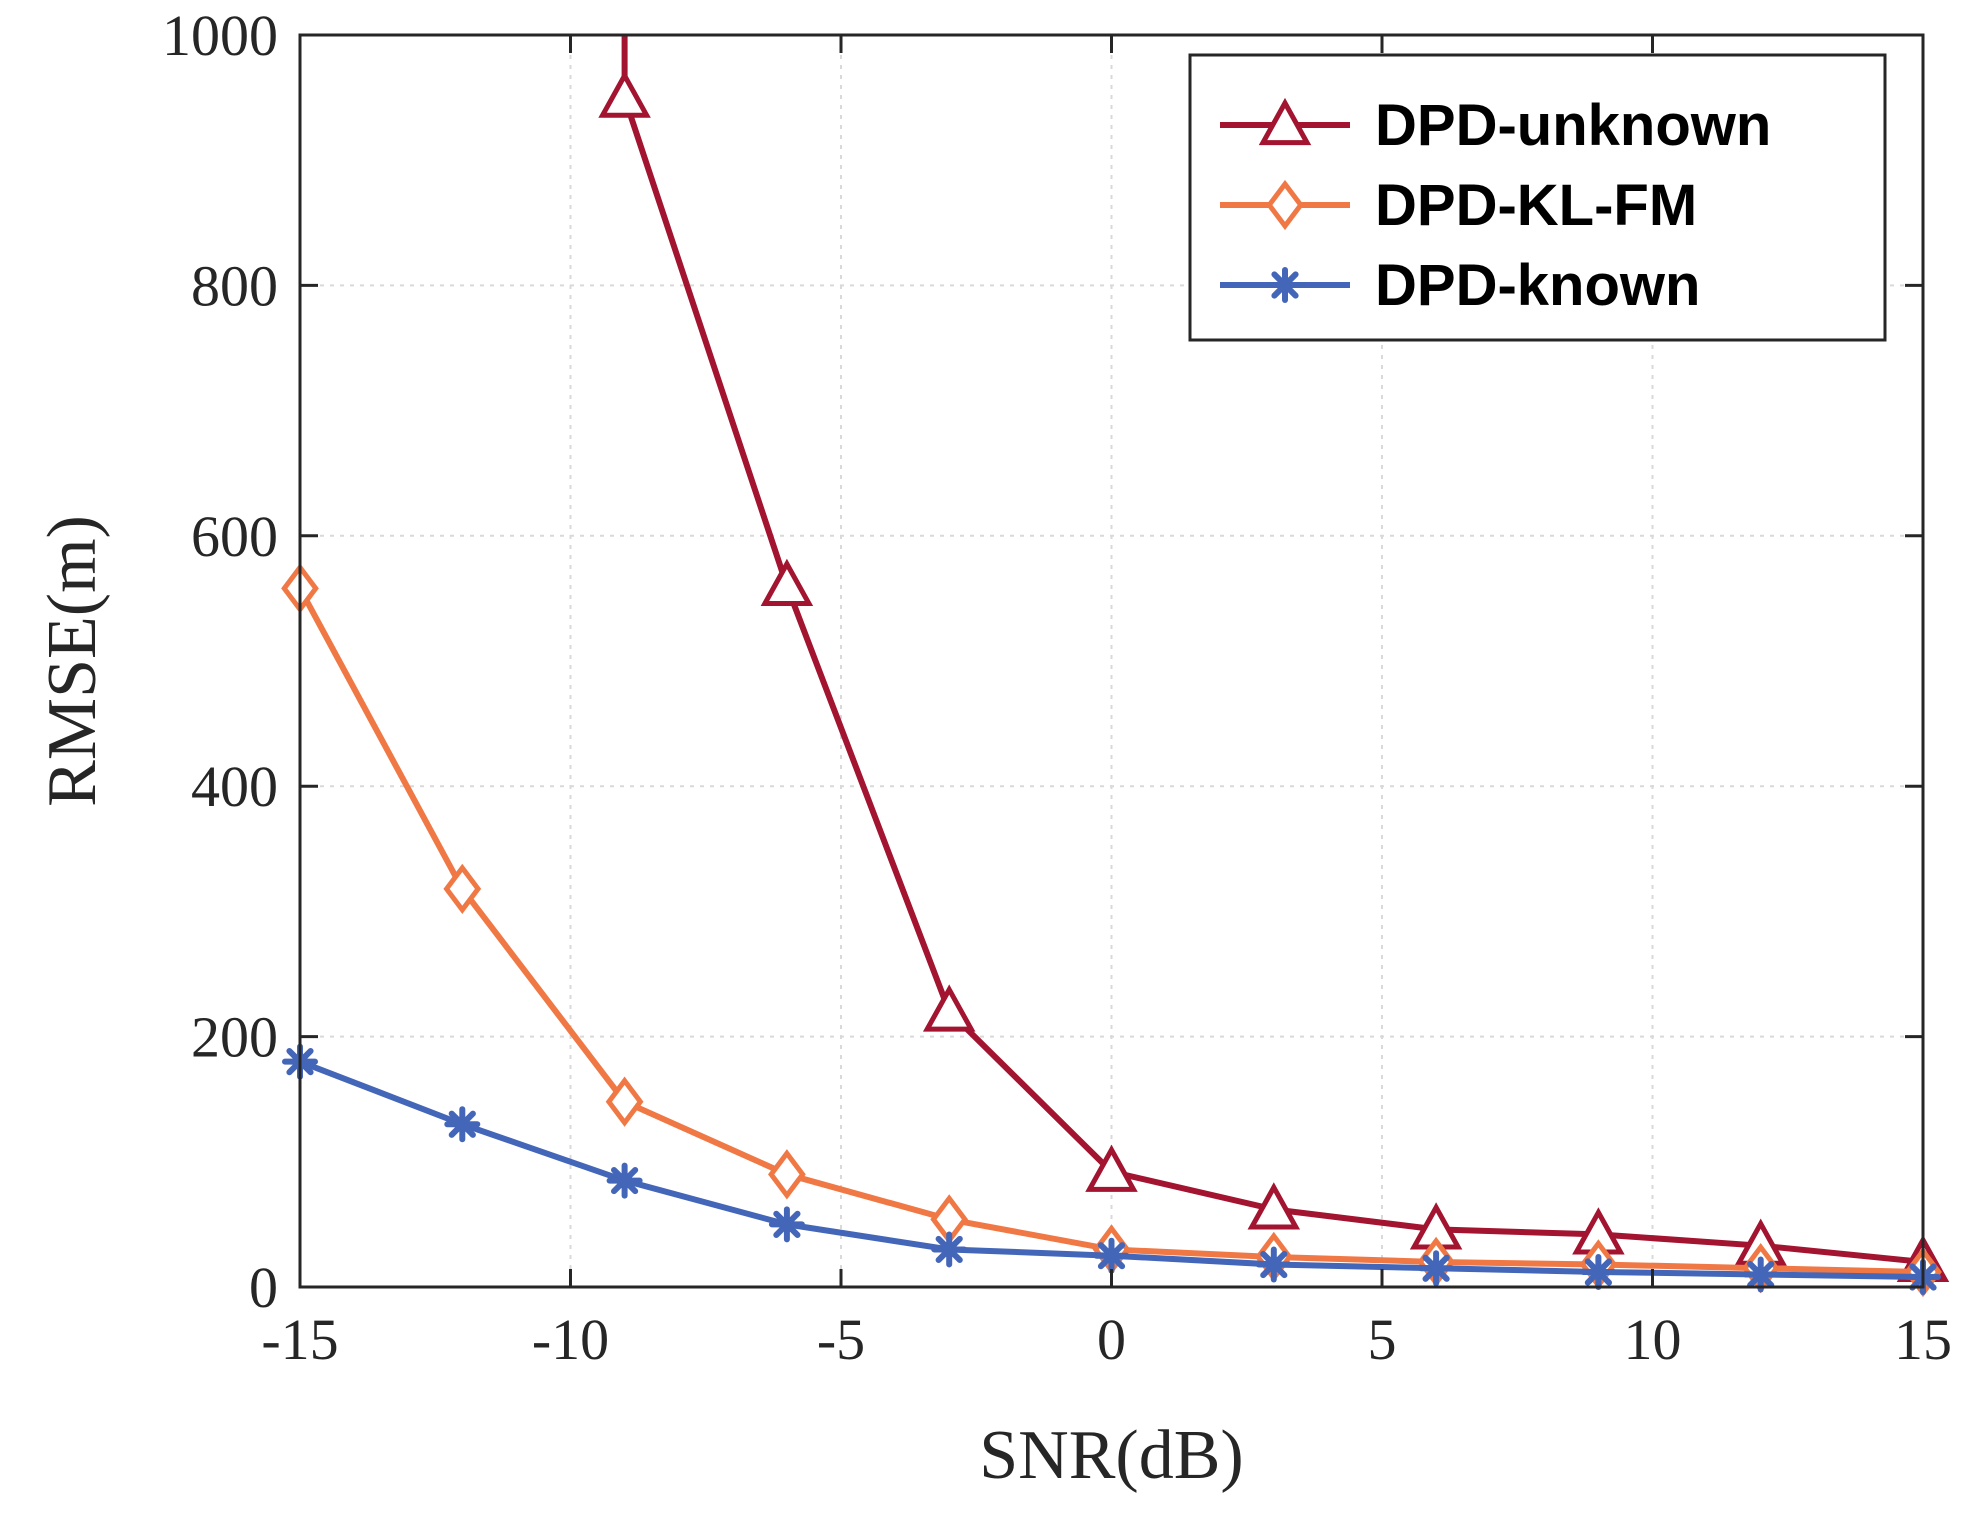 The image size is (1968, 1515). I want to click on legend-entry: DPD-known, so click(1460, 285).